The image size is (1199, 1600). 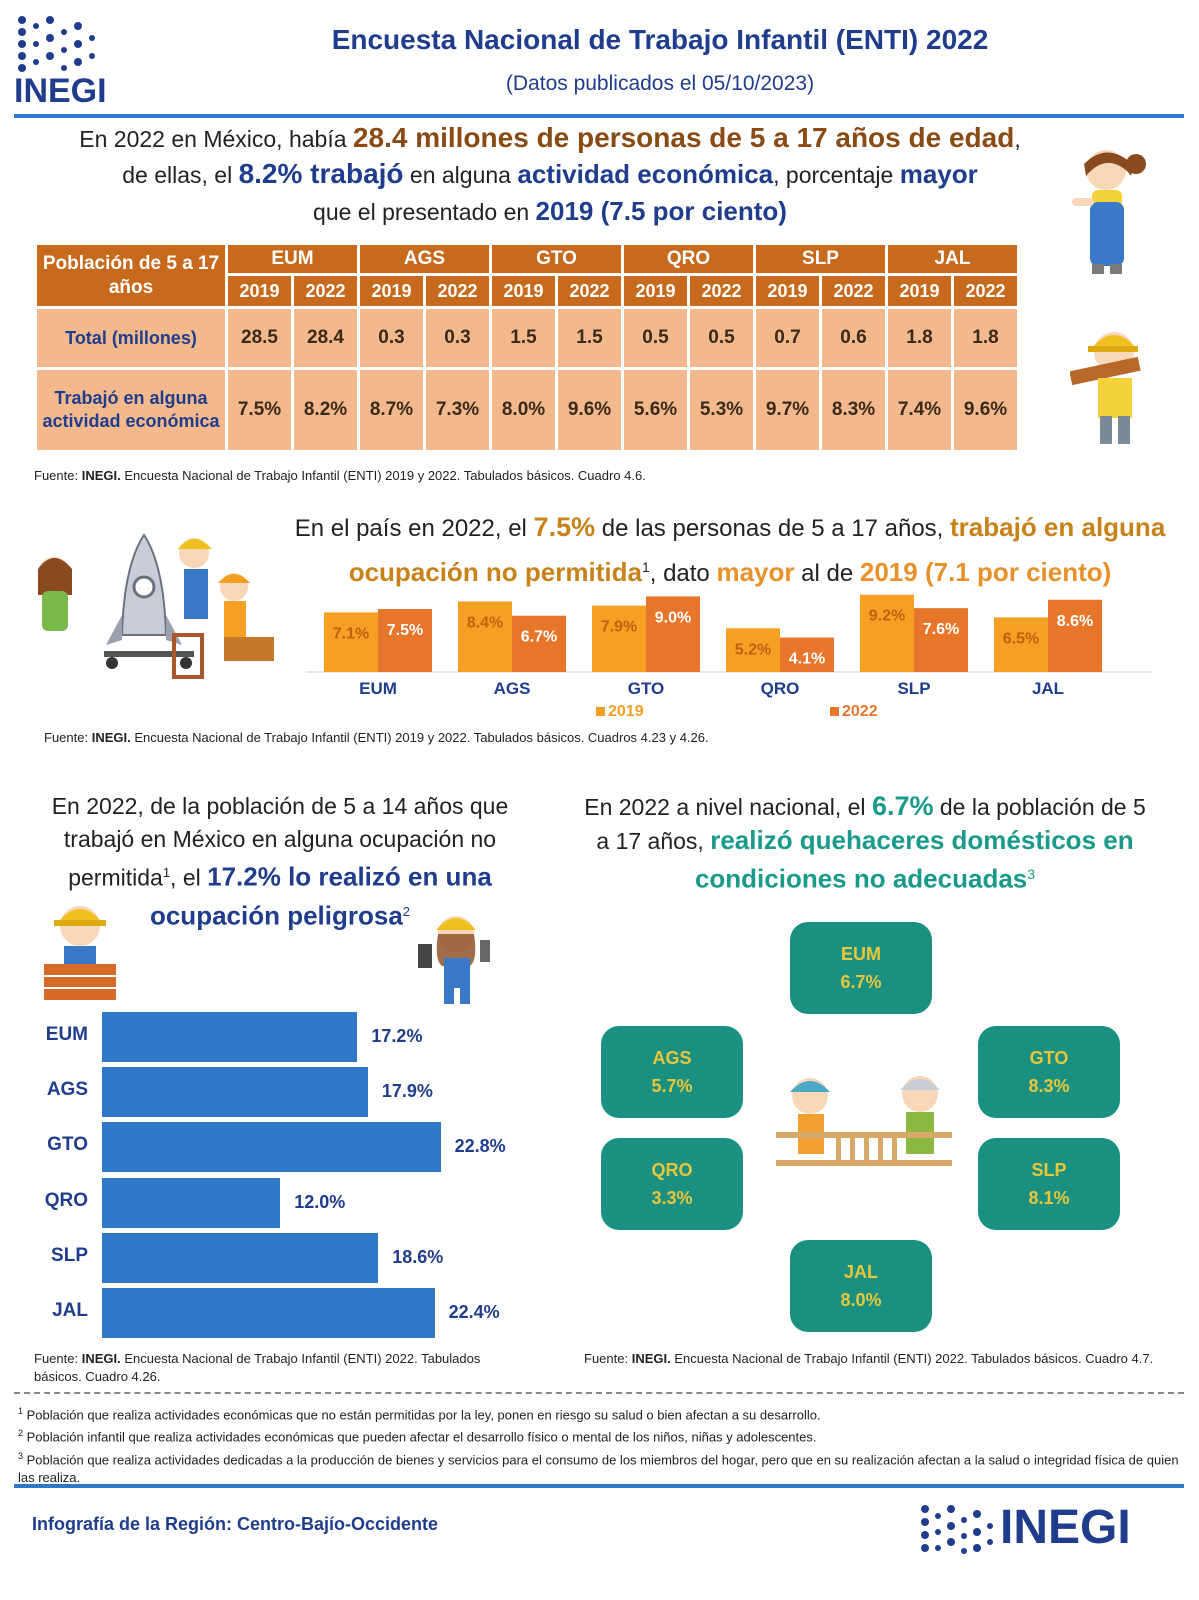 I want to click on table-group-jal: JAL, so click(x=952, y=259).